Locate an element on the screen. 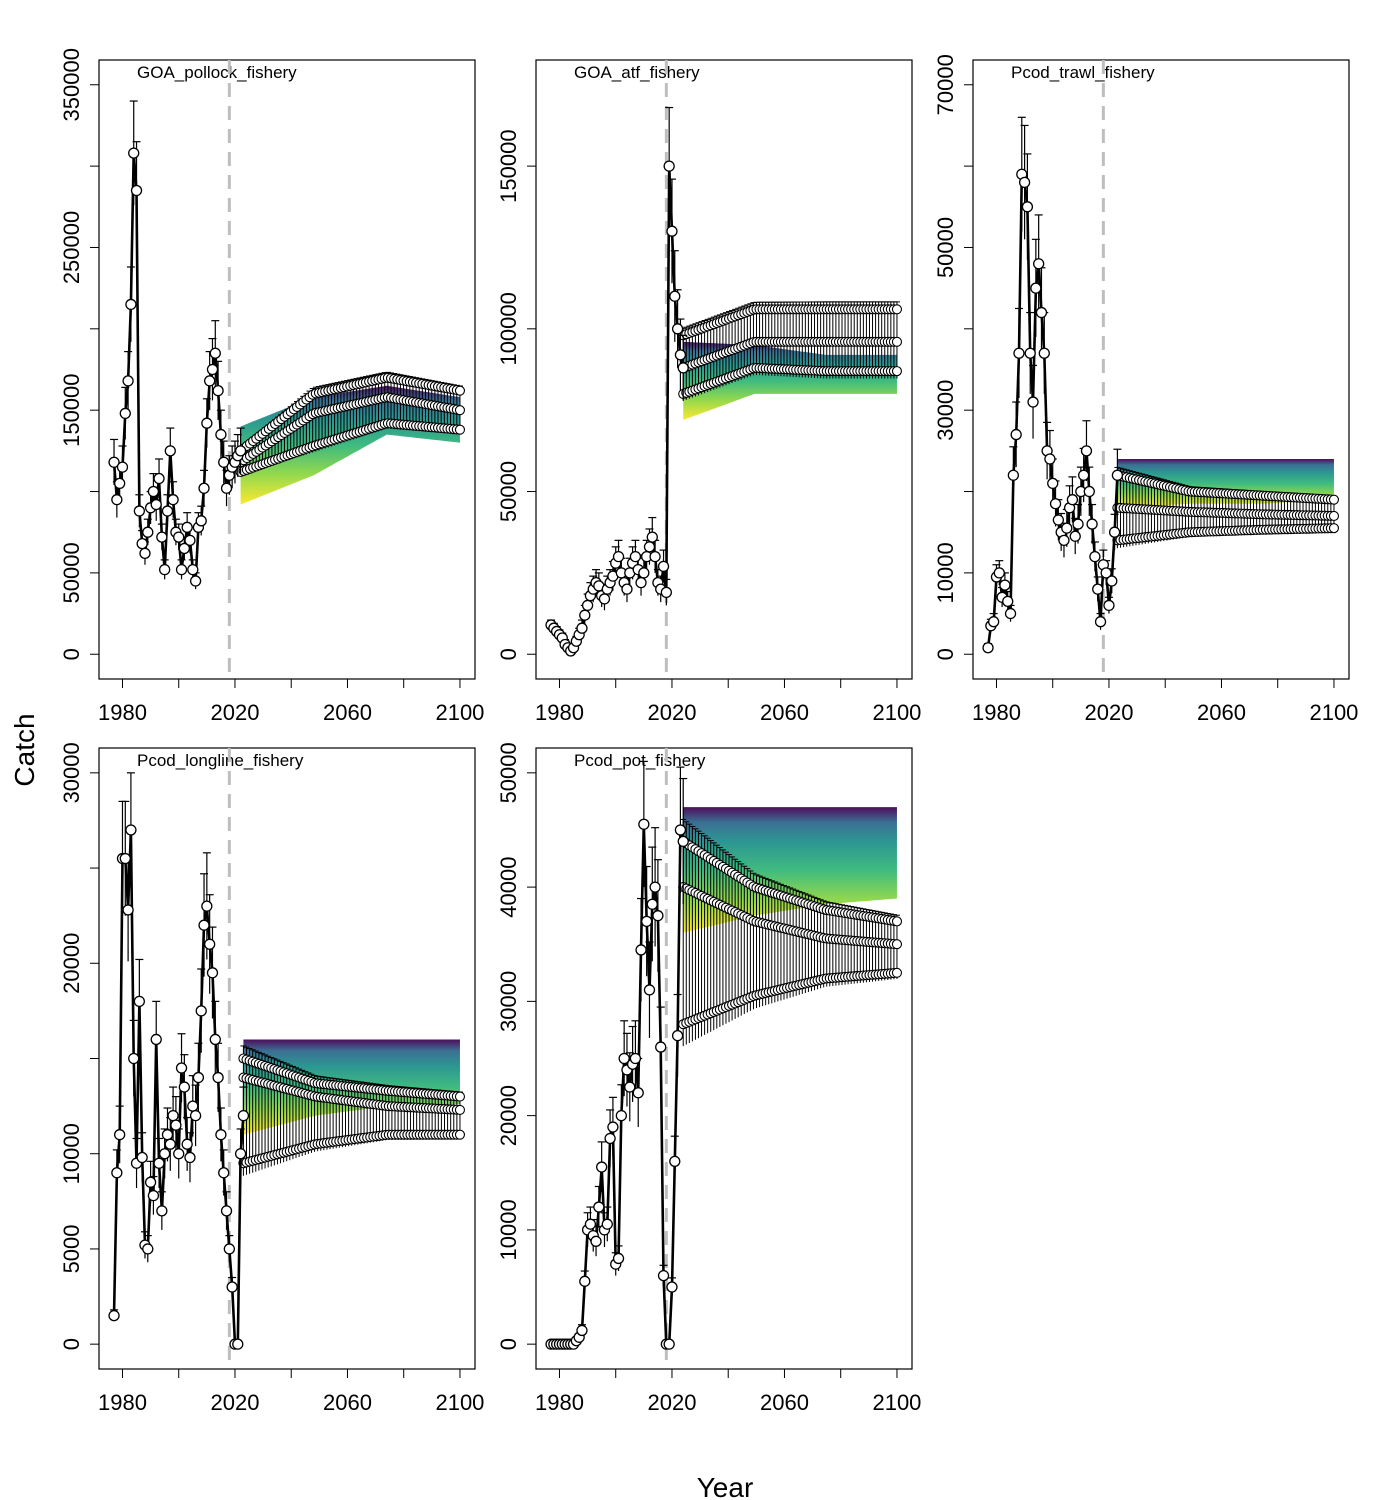 The image size is (1400, 1500). observed-line is located at coordinates (177, 367).